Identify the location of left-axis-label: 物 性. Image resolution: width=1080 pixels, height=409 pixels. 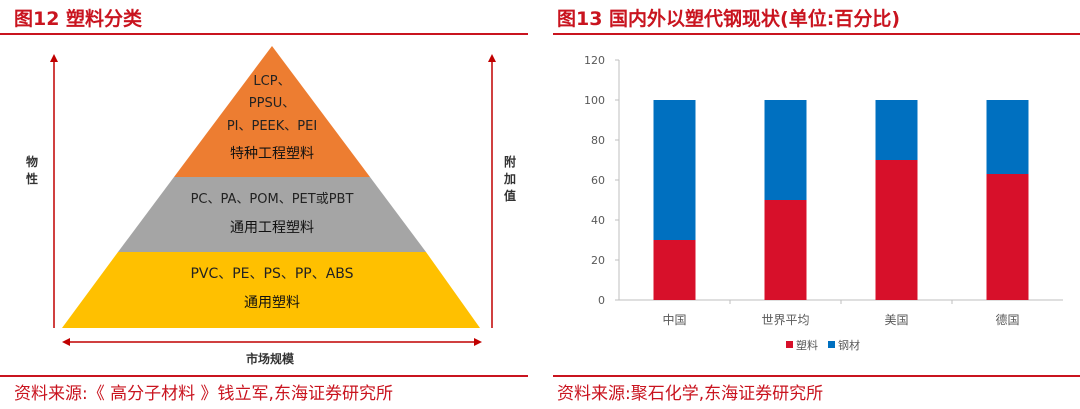
(31, 170).